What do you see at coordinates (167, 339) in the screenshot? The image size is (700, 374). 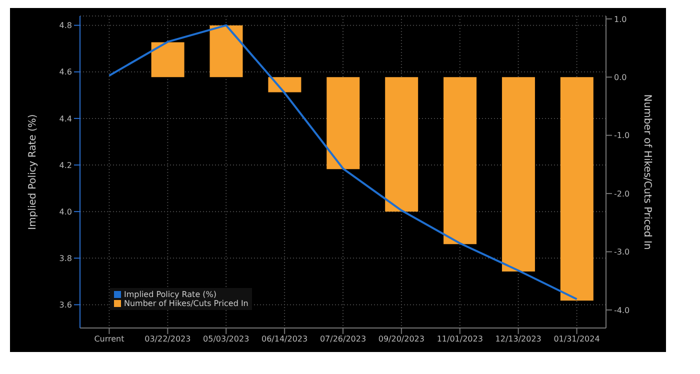 I see `x-tick-label: 03/22/2023` at bounding box center [167, 339].